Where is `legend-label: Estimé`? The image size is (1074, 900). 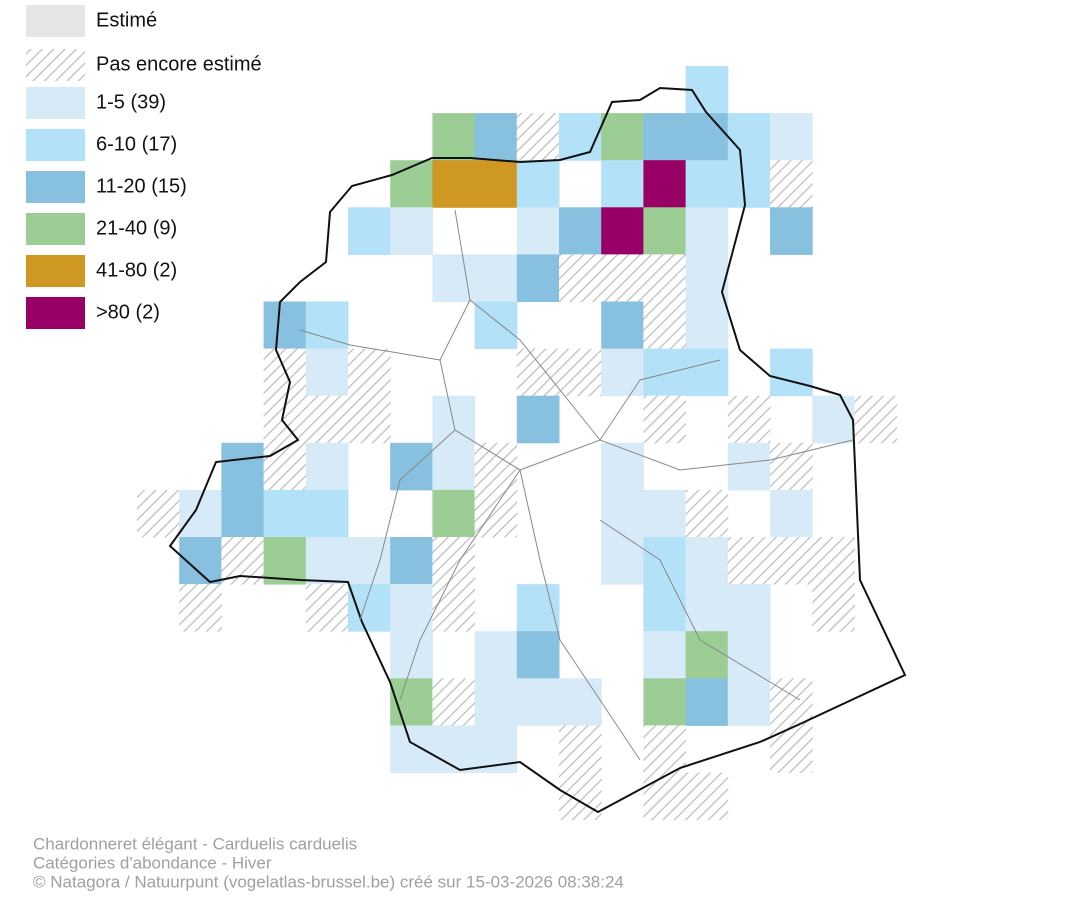 legend-label: Estimé is located at coordinates (126, 20).